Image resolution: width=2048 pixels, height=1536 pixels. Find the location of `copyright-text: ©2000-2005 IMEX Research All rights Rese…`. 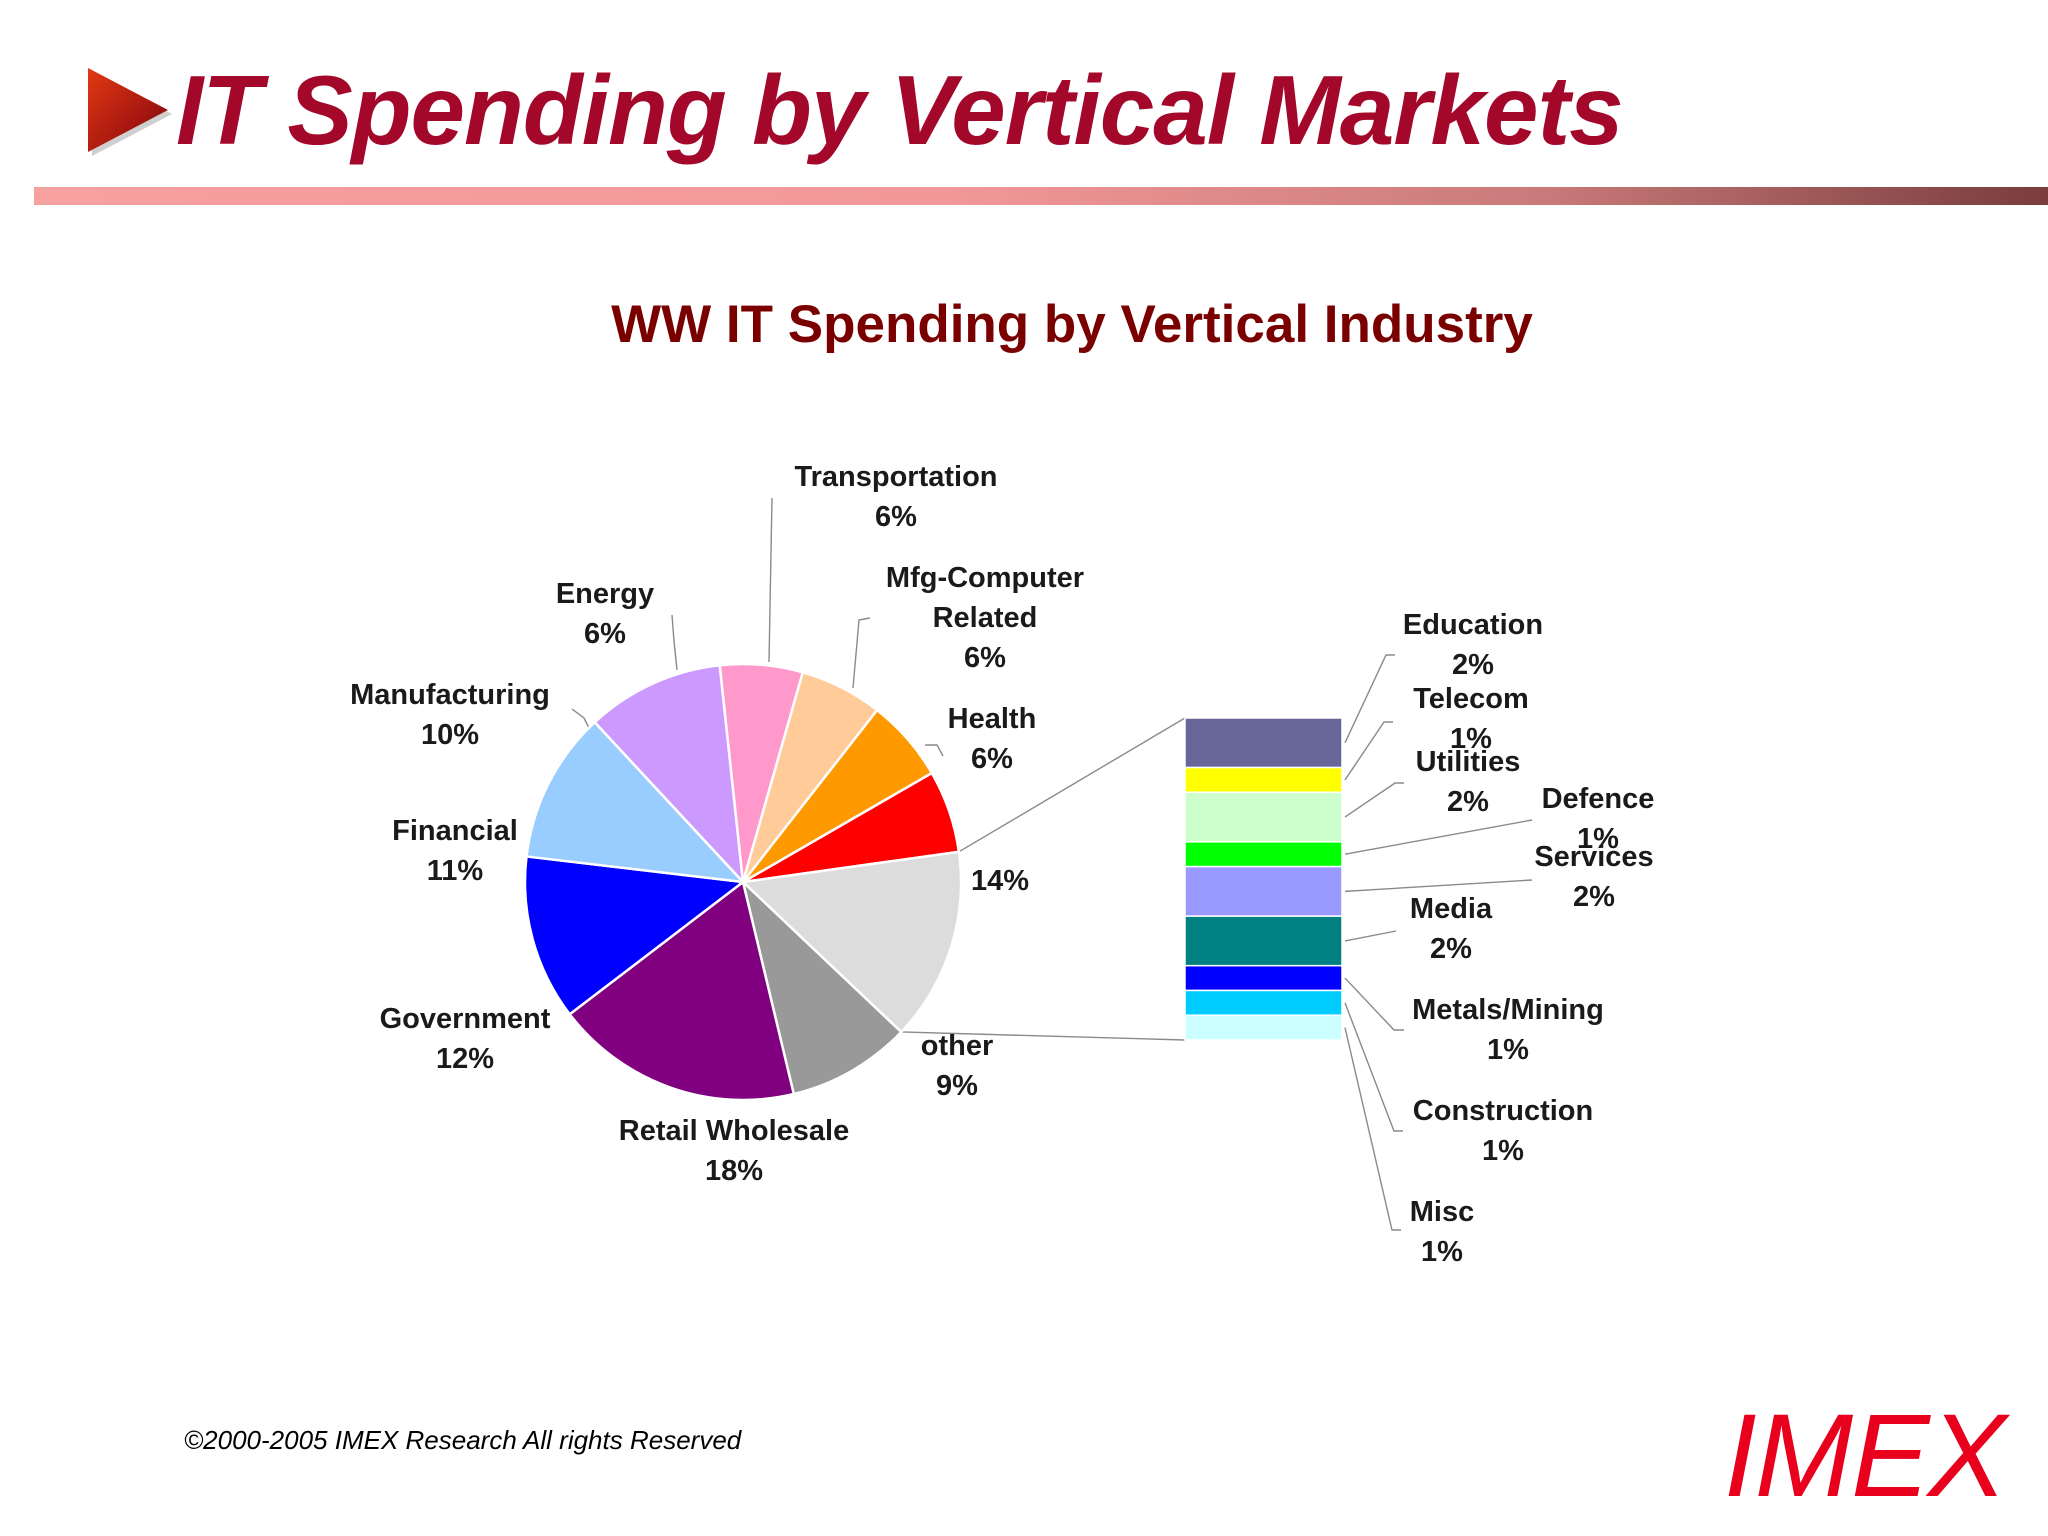

copyright-text: ©2000-2005 IMEX Research All rights Rese… is located at coordinates (463, 1440).